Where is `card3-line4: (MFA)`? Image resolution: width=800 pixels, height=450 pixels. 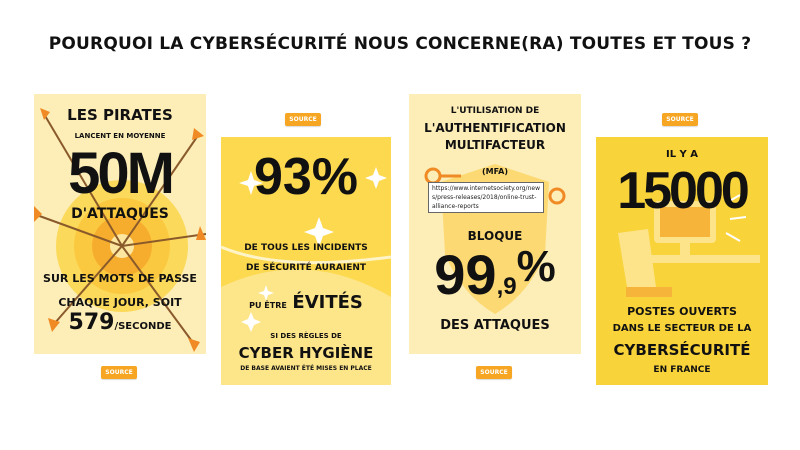
card3-line4: (MFA) is located at coordinates (494, 171).